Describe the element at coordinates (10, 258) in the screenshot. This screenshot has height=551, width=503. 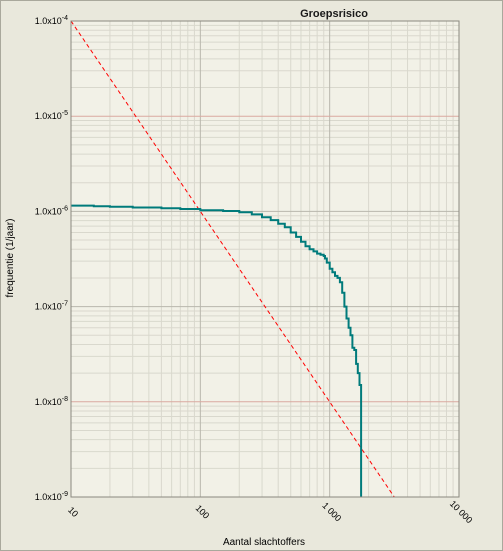
I see `y-axis-label: frequentie (1/jaar)` at that location.